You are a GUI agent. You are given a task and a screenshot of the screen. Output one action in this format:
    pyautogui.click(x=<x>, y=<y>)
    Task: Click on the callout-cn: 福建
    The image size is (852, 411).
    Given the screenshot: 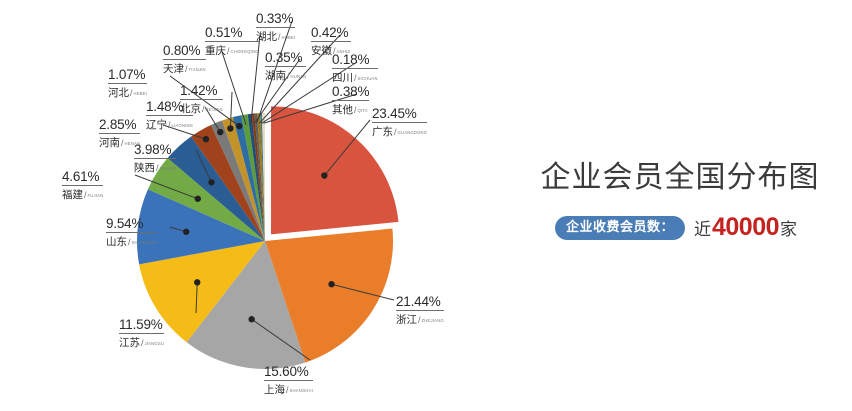 What is the action you would take?
    pyautogui.click(x=72, y=195)
    